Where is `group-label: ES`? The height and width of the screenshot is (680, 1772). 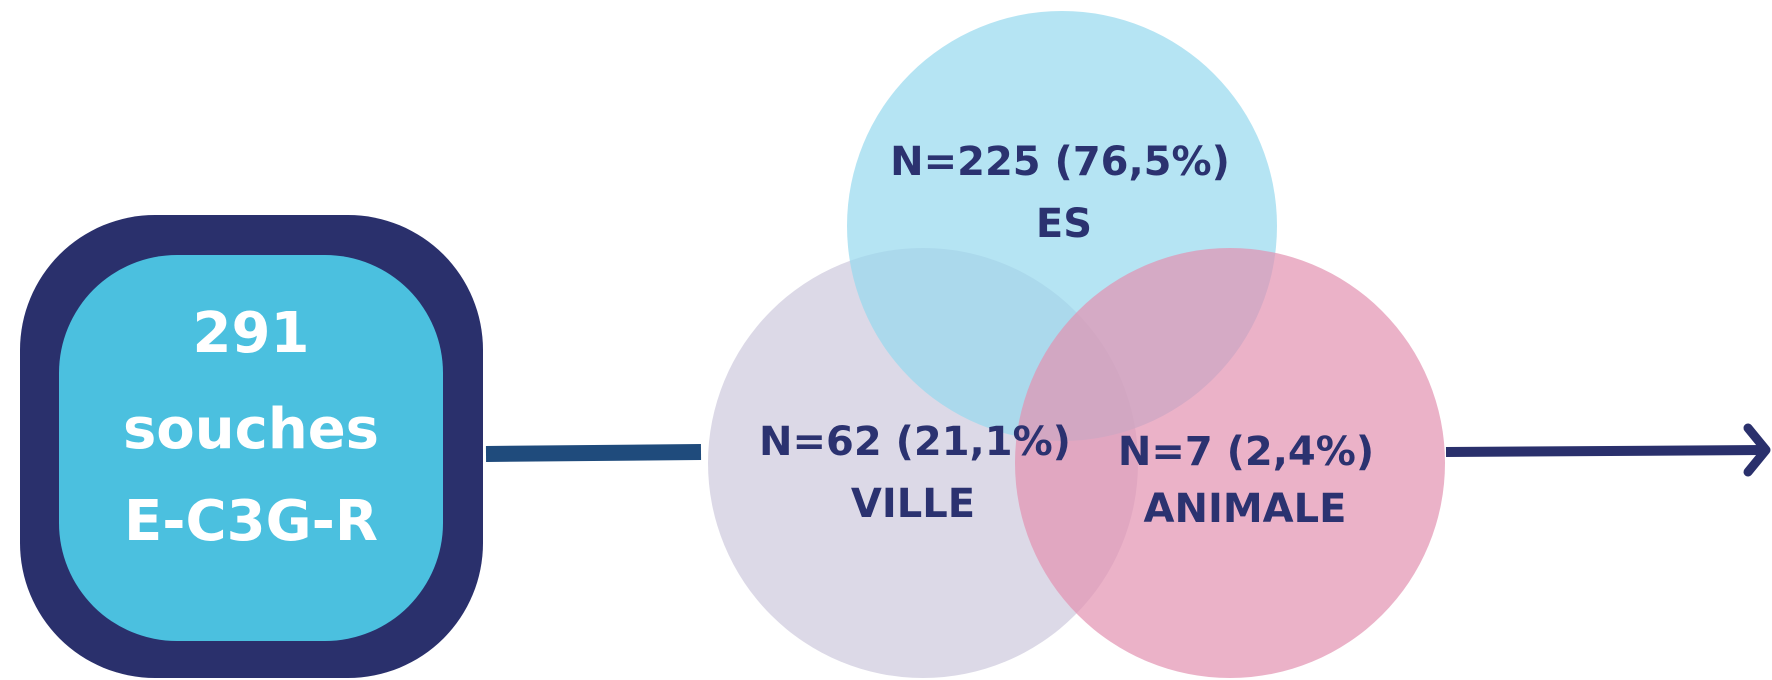
group-label: ES is located at coordinates (1064, 224).